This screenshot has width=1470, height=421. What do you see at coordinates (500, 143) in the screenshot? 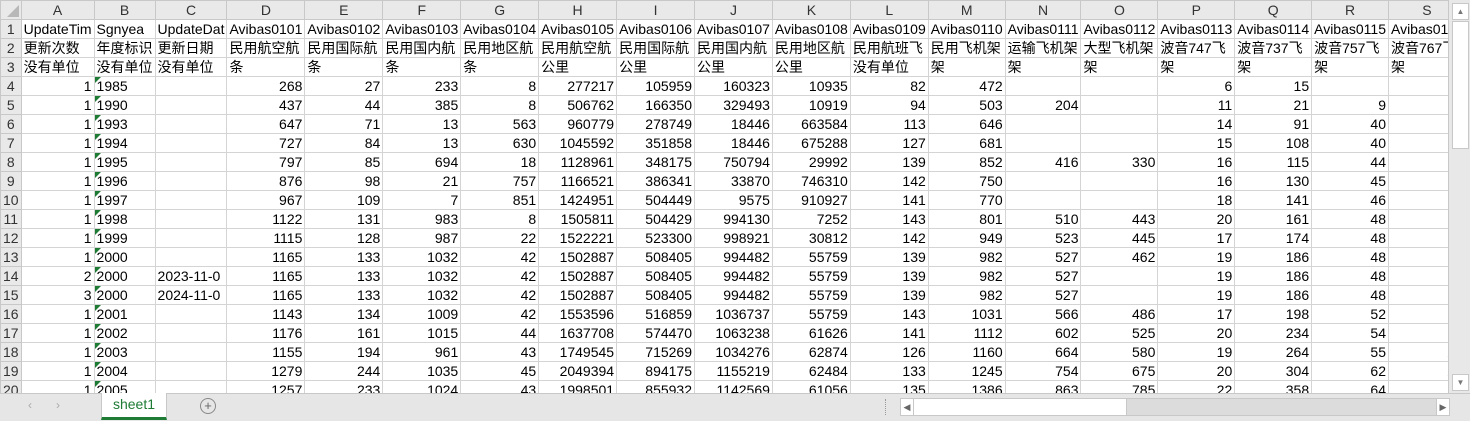
I see `cell-g7: 630` at bounding box center [500, 143].